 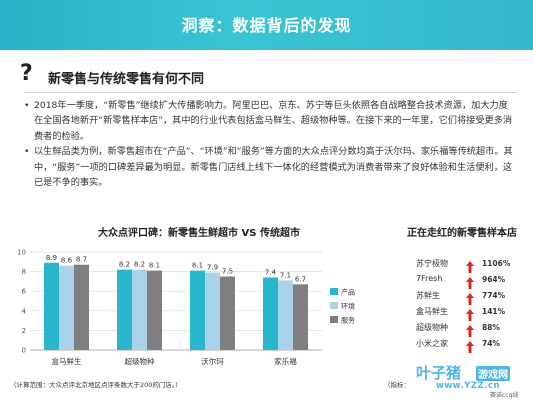 What do you see at coordinates (212, 361) in the screenshot?
I see `x-category-label: 沃尔玛` at bounding box center [212, 361].